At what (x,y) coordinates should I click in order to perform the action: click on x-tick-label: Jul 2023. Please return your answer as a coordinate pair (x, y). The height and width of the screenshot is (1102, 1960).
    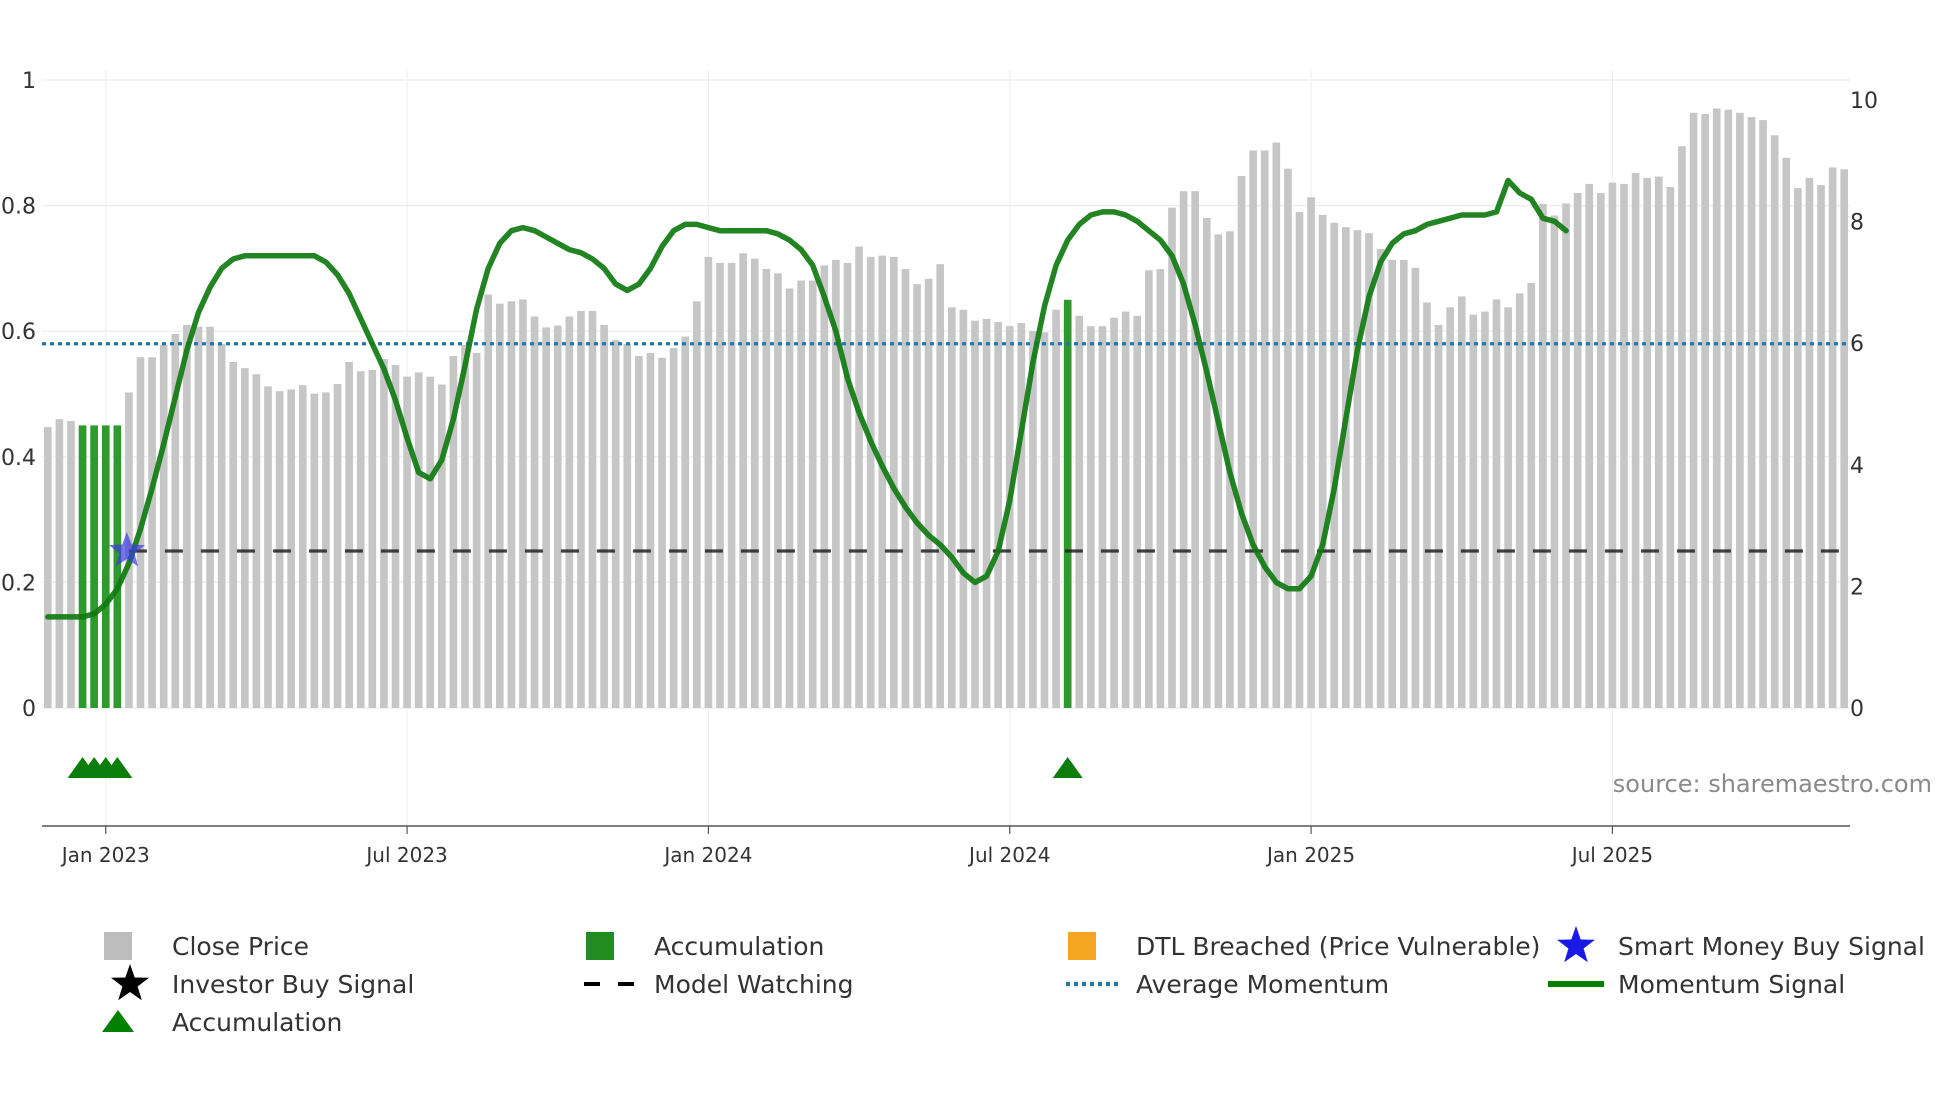
    Looking at the image, I should click on (405, 855).